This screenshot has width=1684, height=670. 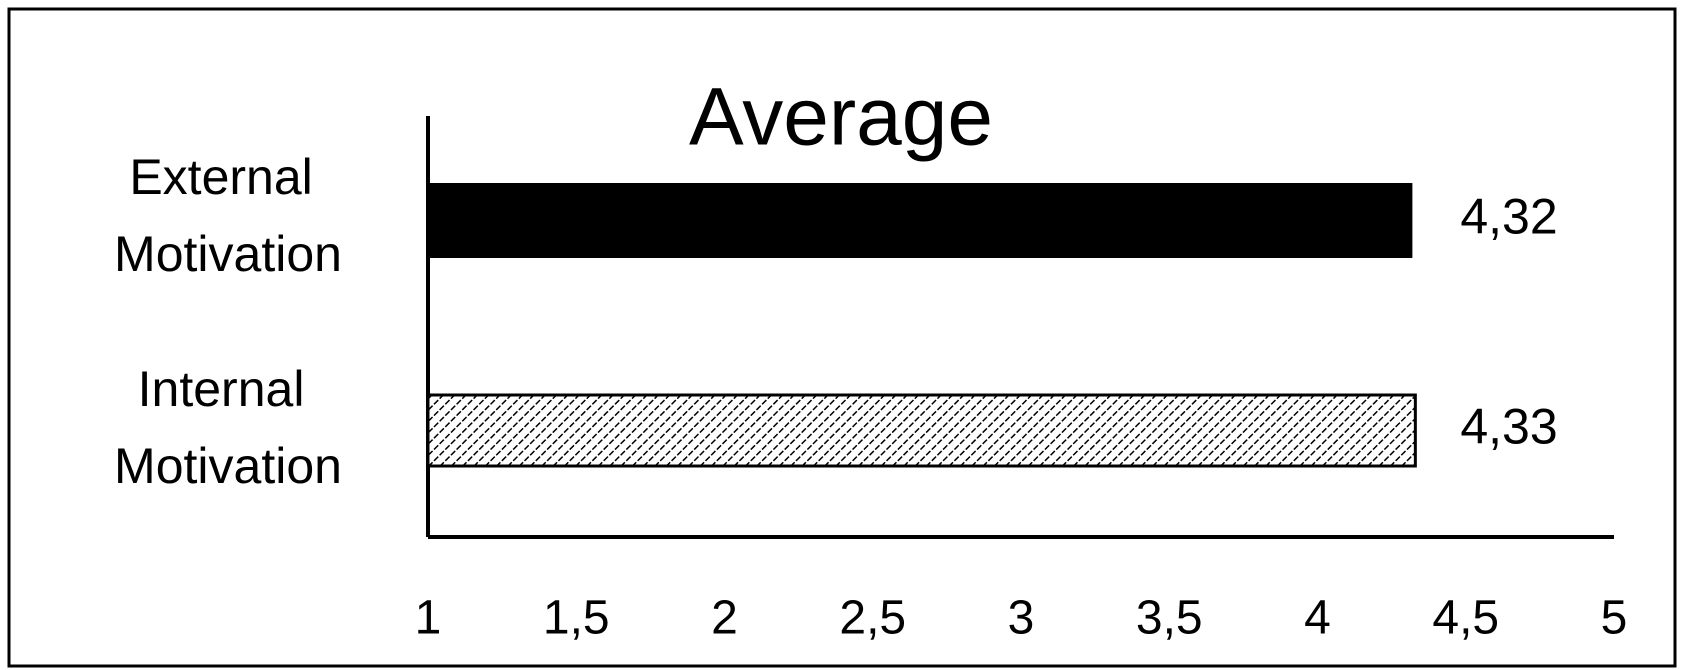 I want to click on x-tick-label: 2,5, so click(x=872, y=618).